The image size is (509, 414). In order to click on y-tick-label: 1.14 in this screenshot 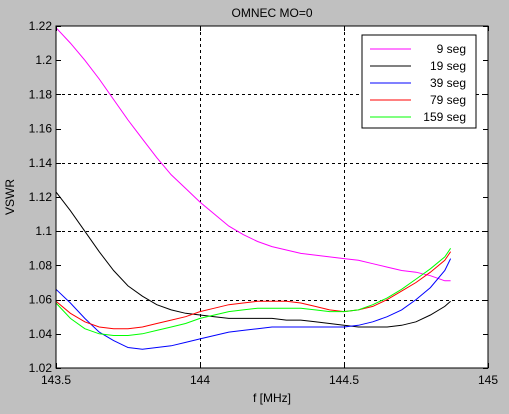, I will do `click(41, 163)`.